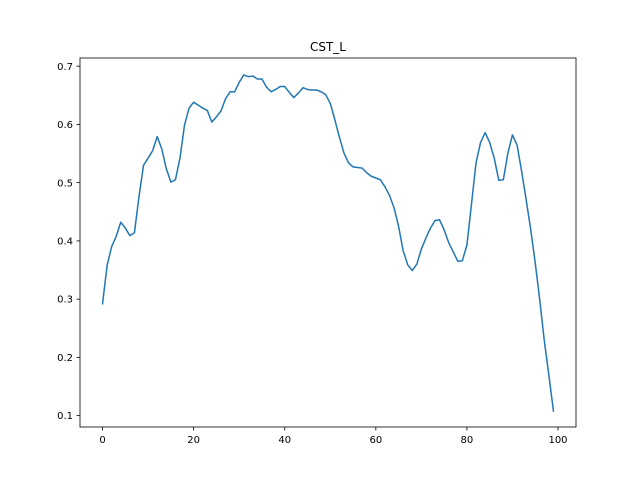  Describe the element at coordinates (65, 125) in the screenshot. I see `y-tick-label: 0.6` at that location.